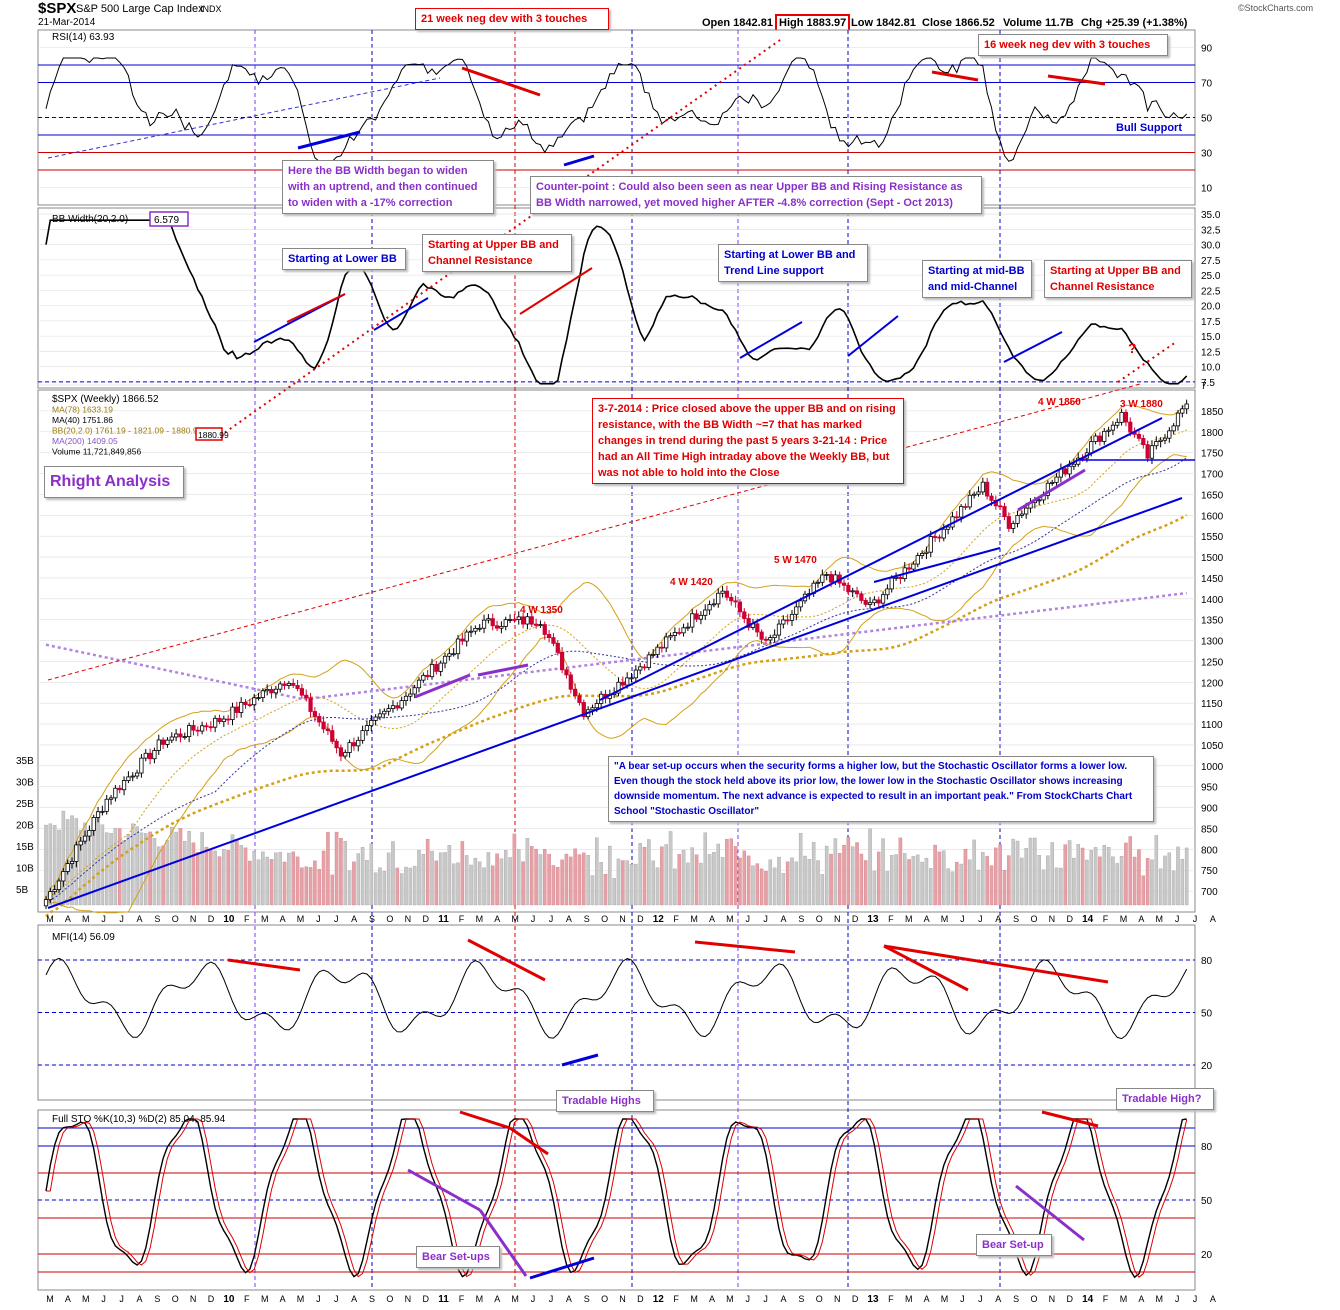  Describe the element at coordinates (25, 826) in the screenshot. I see `vol-tick: 20B` at that location.